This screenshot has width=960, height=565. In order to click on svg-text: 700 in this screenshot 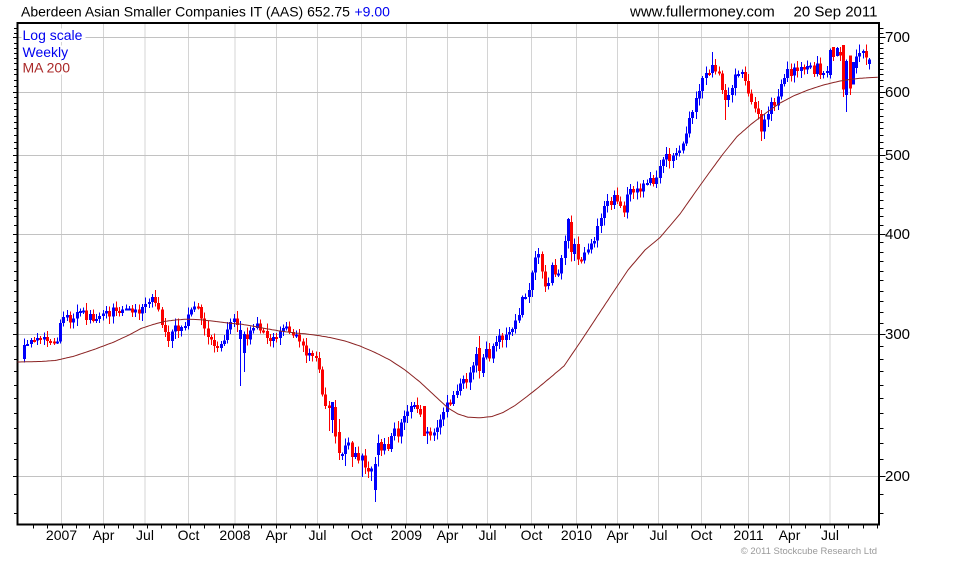, I will do `click(897, 37)`.